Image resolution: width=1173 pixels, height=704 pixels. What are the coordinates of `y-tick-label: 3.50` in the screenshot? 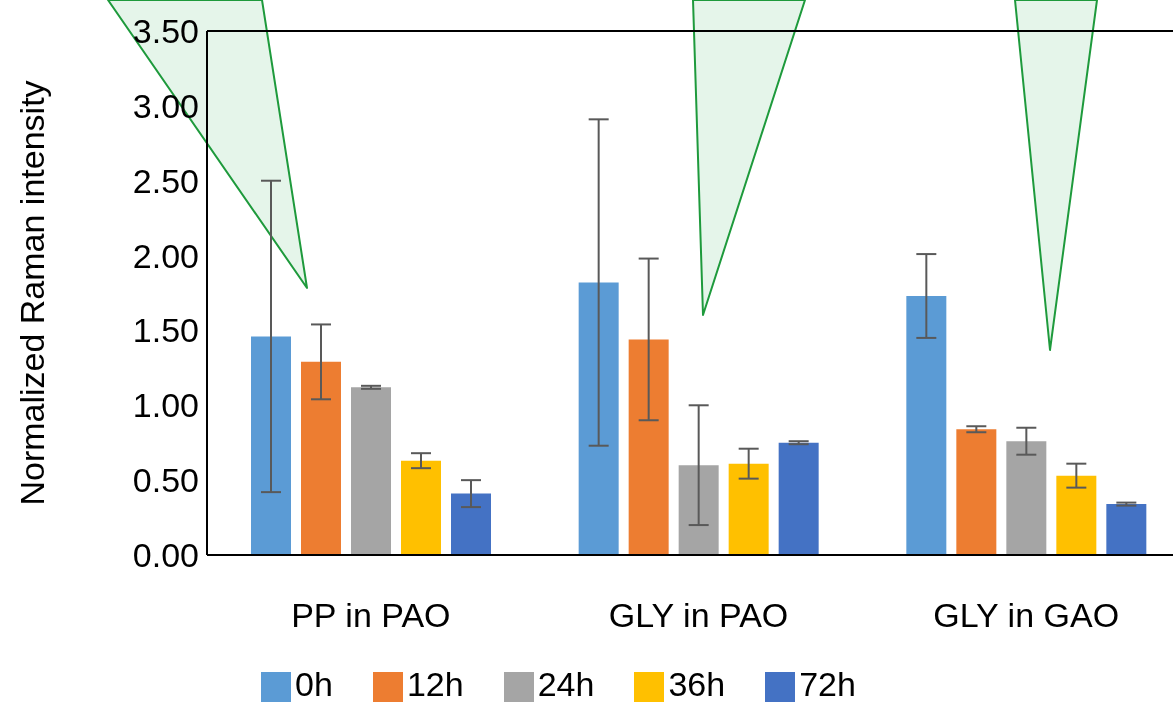 It's located at (165, 31).